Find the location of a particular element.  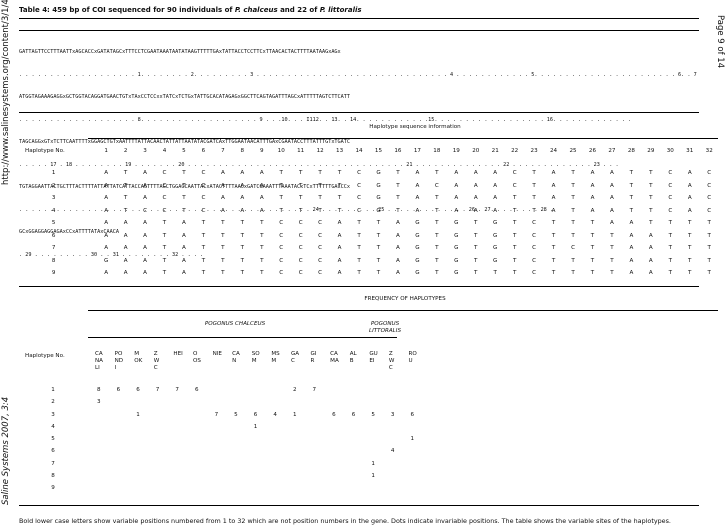

frequency-cell: 1 is located at coordinates (138, 414).